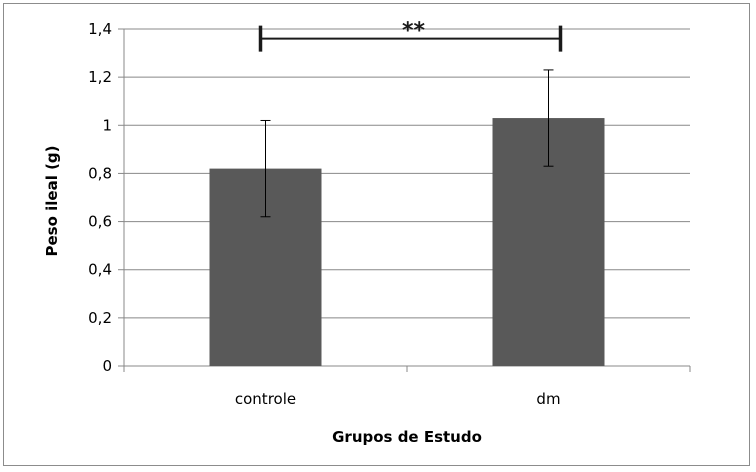 This screenshot has height=472, width=756. I want to click on y-tick-label: 1,4, so click(100, 29).